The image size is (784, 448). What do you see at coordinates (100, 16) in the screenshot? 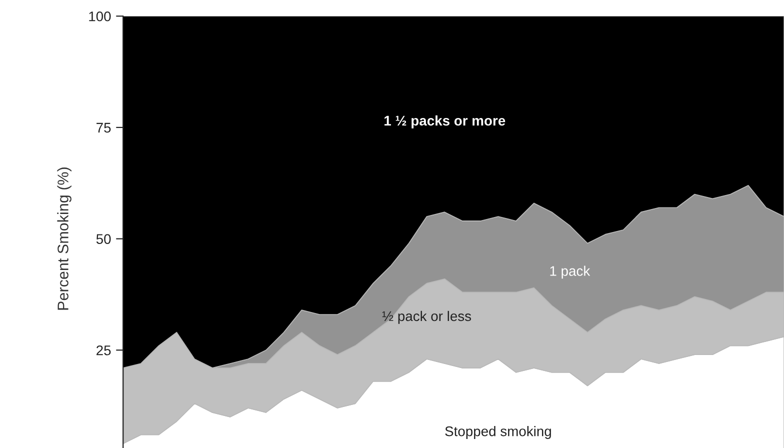
I see `y-tick-label: 100` at bounding box center [100, 16].